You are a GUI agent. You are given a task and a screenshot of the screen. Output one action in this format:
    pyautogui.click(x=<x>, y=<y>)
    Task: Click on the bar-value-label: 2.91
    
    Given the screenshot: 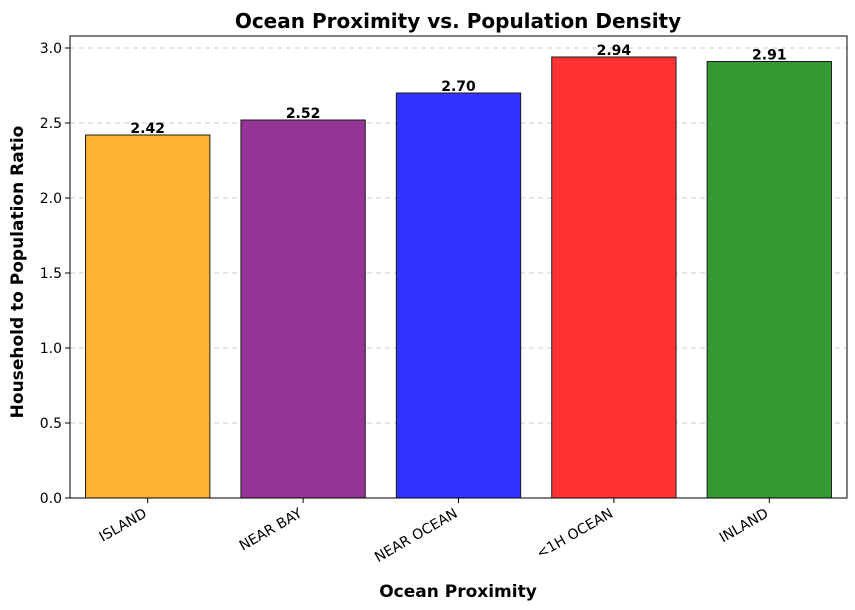 What is the action you would take?
    pyautogui.click(x=769, y=56)
    